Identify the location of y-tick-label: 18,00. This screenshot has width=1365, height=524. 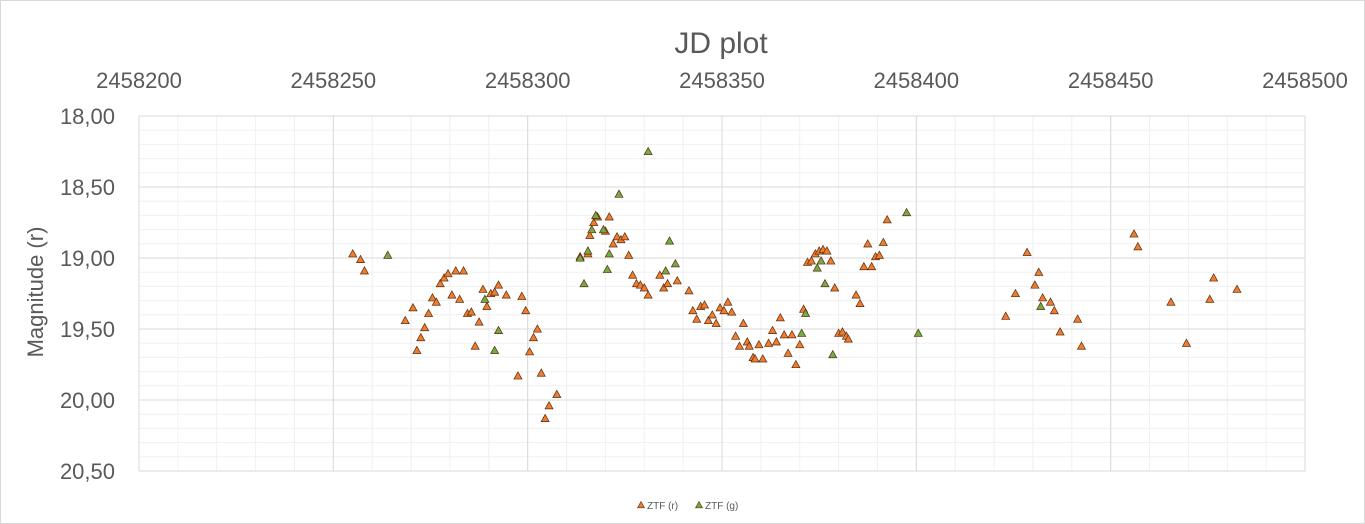
(87, 116).